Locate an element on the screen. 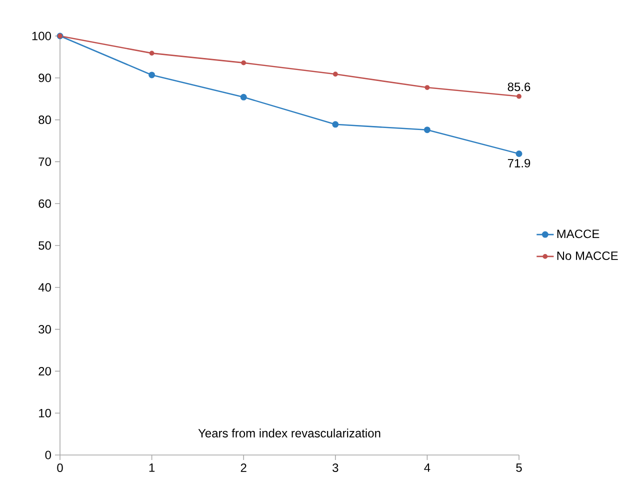 Image resolution: width=644 pixels, height=491 pixels. y-tick-label: 40 is located at coordinates (45, 287).